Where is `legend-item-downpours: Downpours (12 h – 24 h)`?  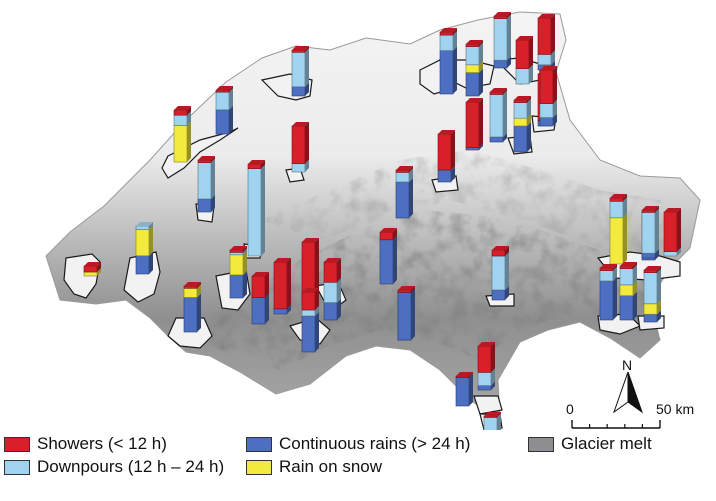 legend-item-downpours: Downpours (12 h – 24 h) is located at coordinates (114, 467).